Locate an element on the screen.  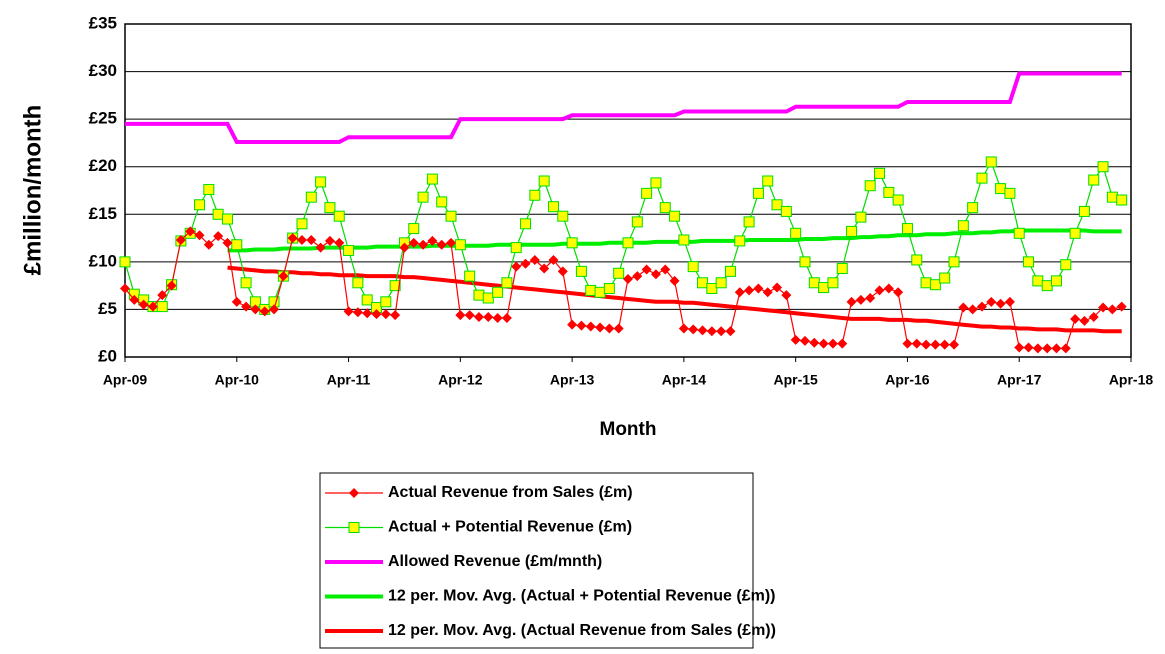
x-tick-label: Apr-12 is located at coordinates (460, 380).